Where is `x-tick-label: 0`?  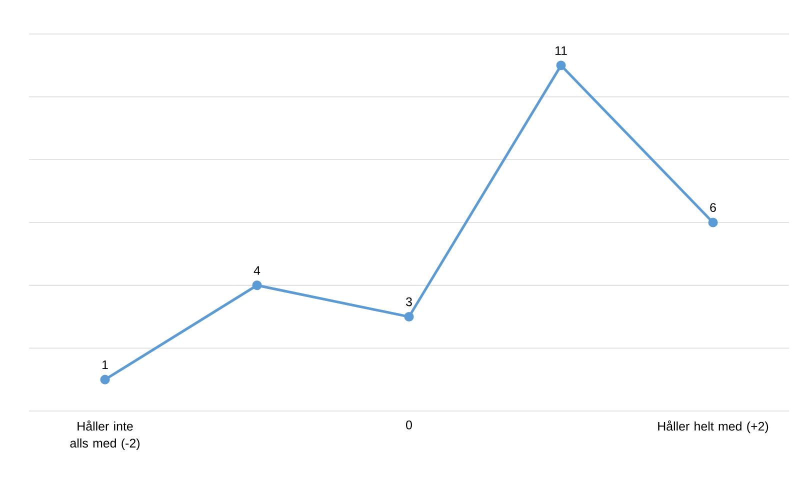
x-tick-label: 0 is located at coordinates (409, 425).